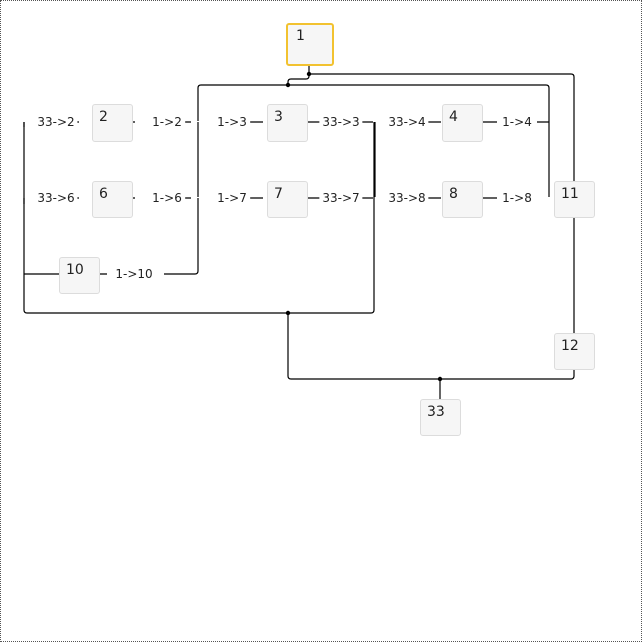  Describe the element at coordinates (462, 123) in the screenshot. I see `node-4: 4` at that location.